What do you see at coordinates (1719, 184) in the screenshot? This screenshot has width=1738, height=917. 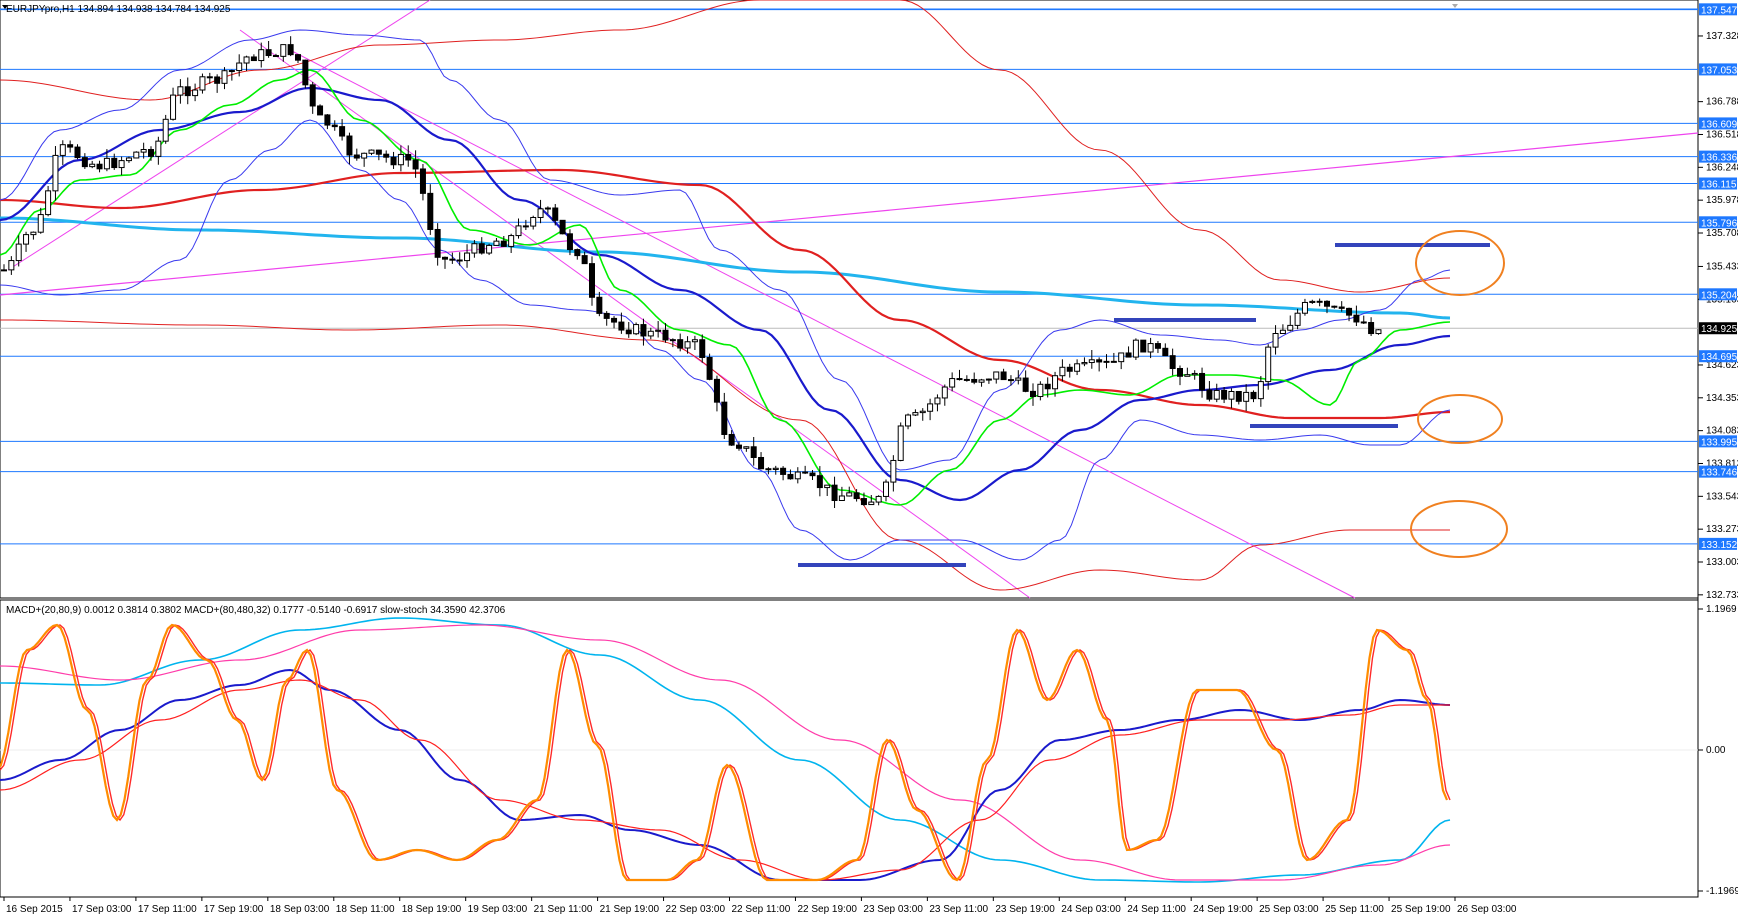 I see `level-tag-label: 136.115` at bounding box center [1719, 184].